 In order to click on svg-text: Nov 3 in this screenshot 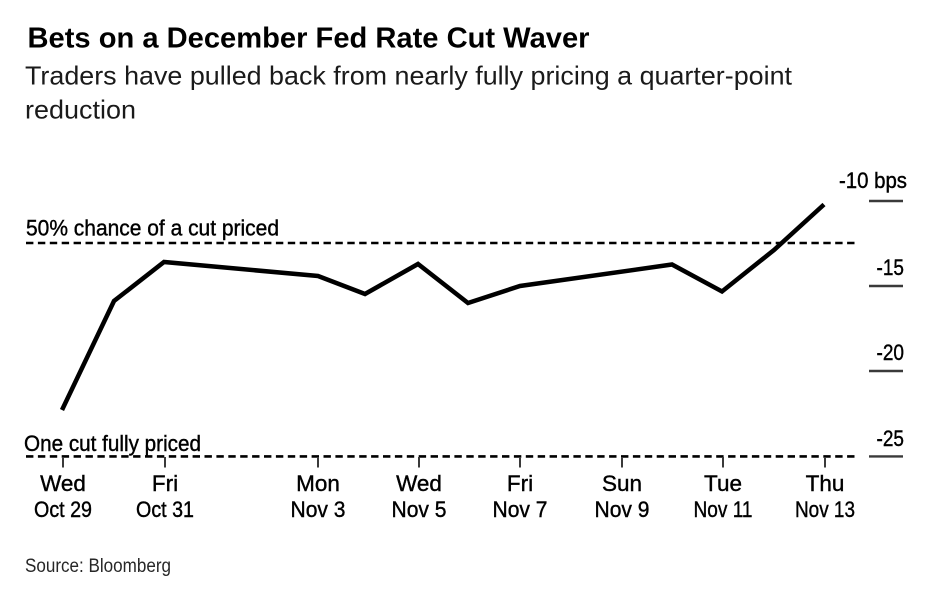, I will do `click(318, 509)`.